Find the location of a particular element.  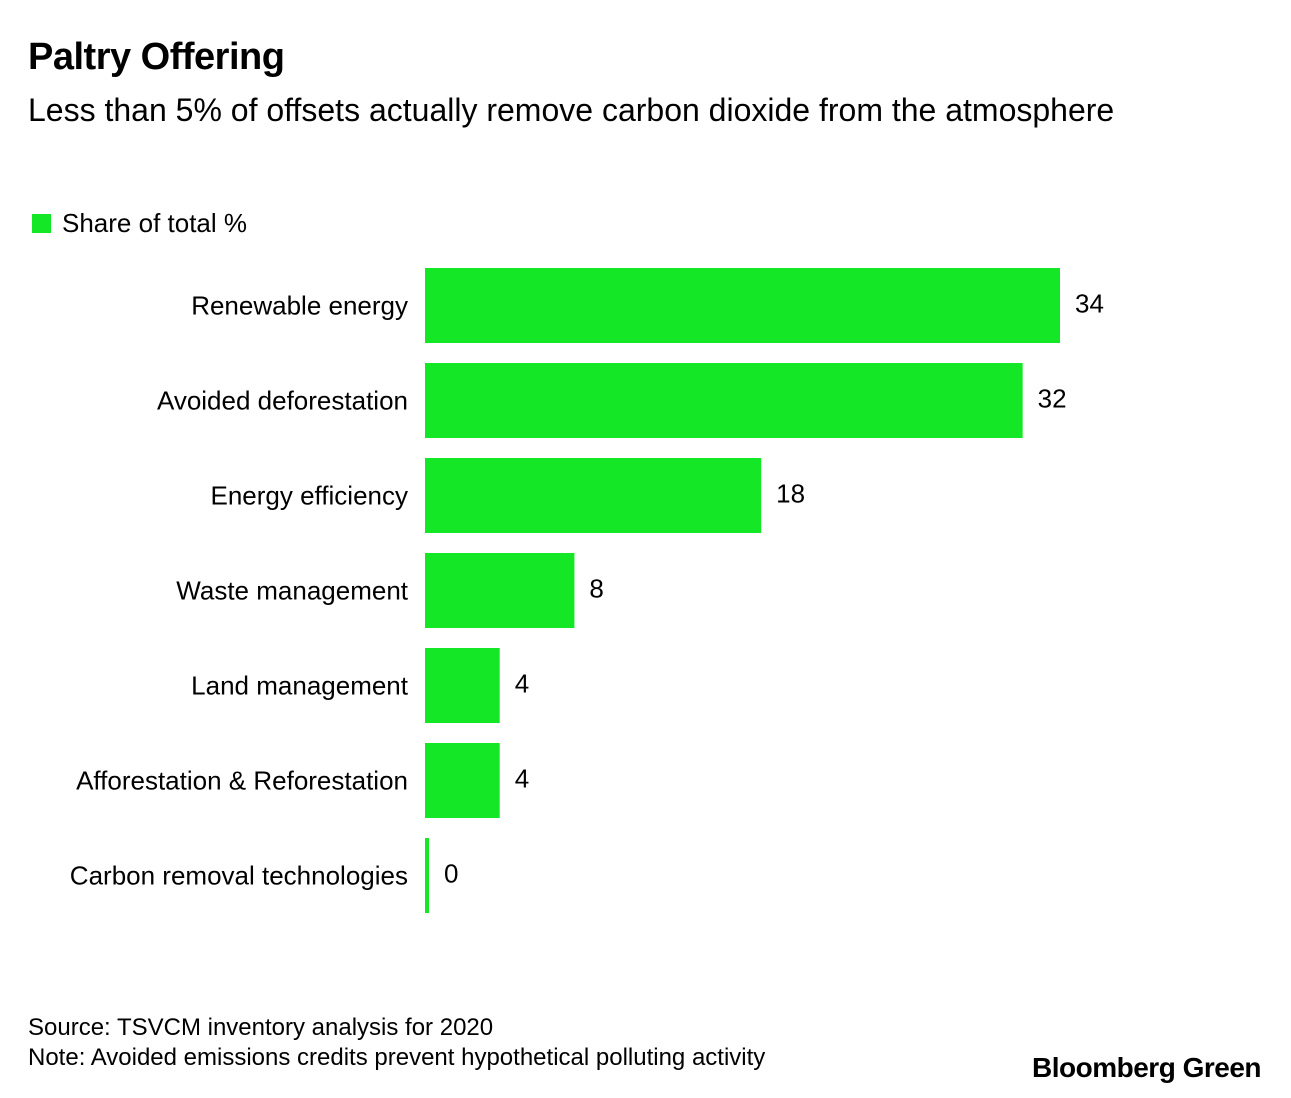

data-label: 34 is located at coordinates (1089, 304).